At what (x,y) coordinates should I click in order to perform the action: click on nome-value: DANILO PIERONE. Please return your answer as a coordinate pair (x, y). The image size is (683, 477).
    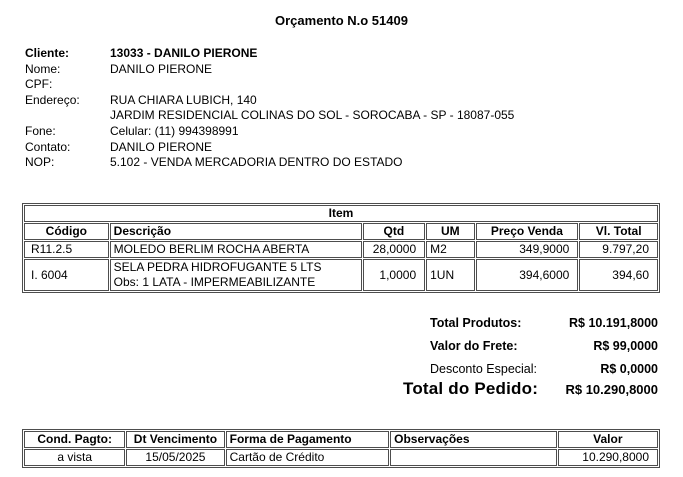
    Looking at the image, I should click on (161, 68).